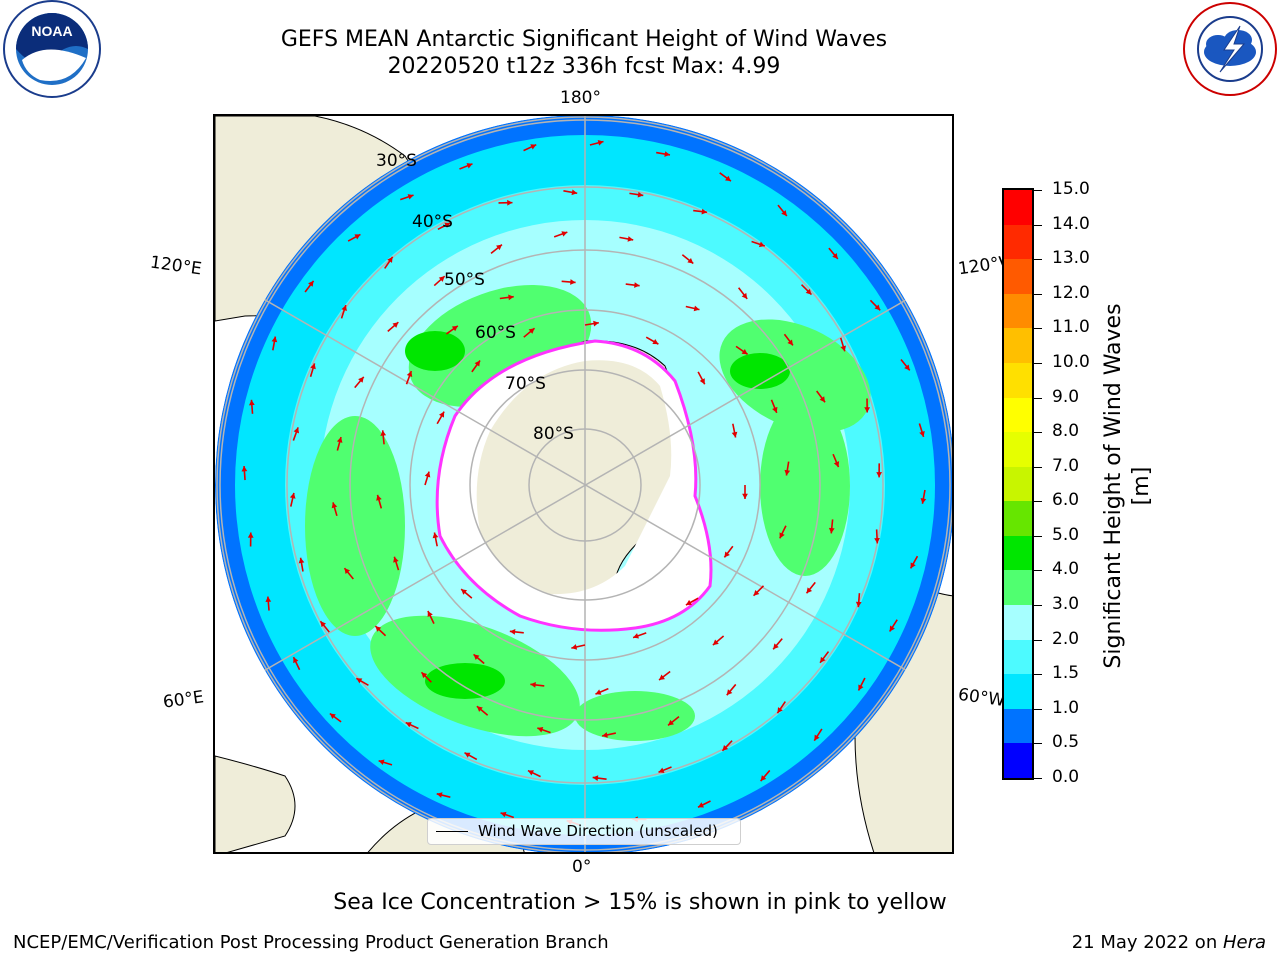  Describe the element at coordinates (1066, 431) in the screenshot. I see `colorbar-tick-label: 8.0` at that location.